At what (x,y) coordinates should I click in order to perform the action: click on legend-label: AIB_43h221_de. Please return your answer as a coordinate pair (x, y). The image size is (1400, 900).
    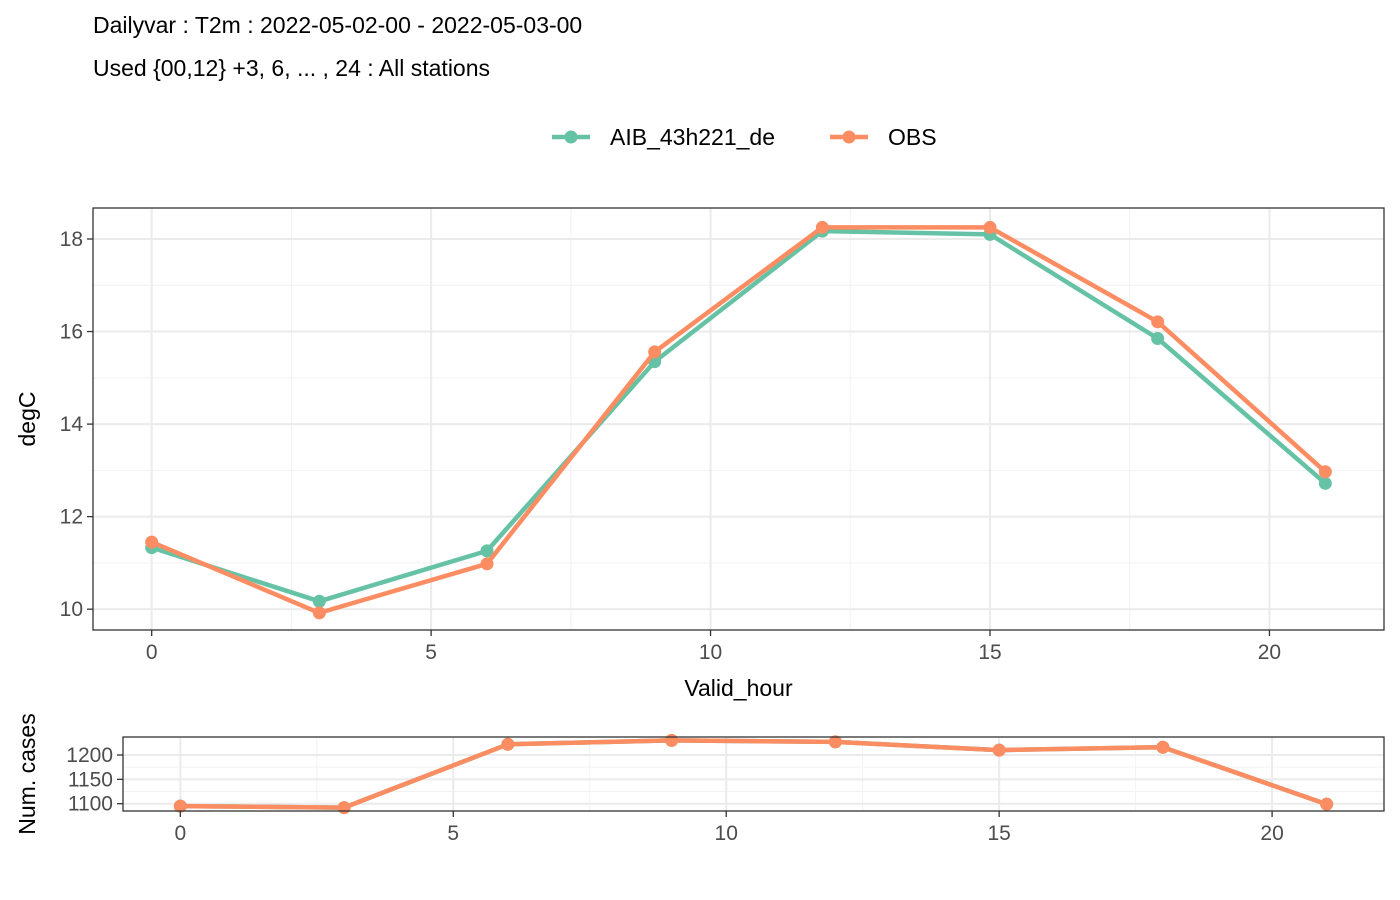
    Looking at the image, I should click on (692, 137).